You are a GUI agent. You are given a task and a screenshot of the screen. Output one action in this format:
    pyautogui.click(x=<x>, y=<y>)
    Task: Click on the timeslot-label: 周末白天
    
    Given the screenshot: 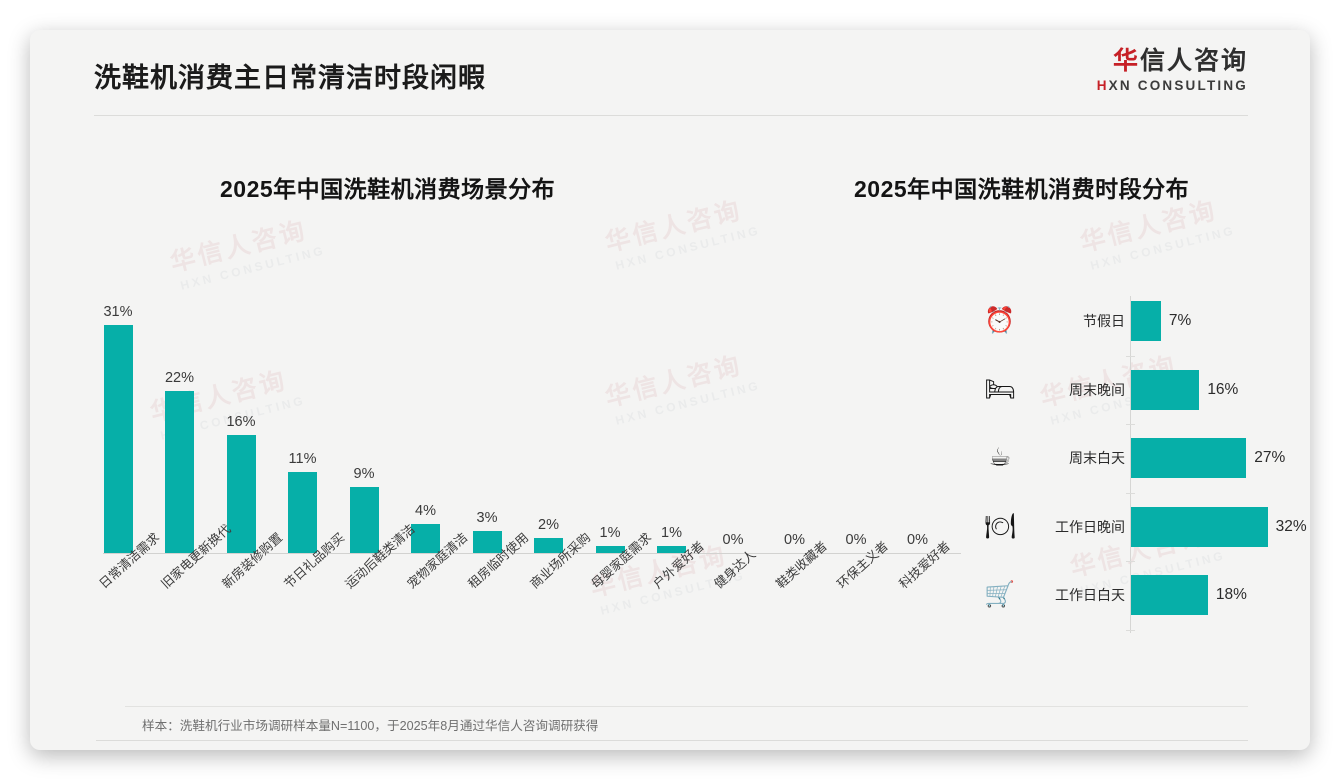 What is the action you would take?
    pyautogui.click(x=1097, y=458)
    